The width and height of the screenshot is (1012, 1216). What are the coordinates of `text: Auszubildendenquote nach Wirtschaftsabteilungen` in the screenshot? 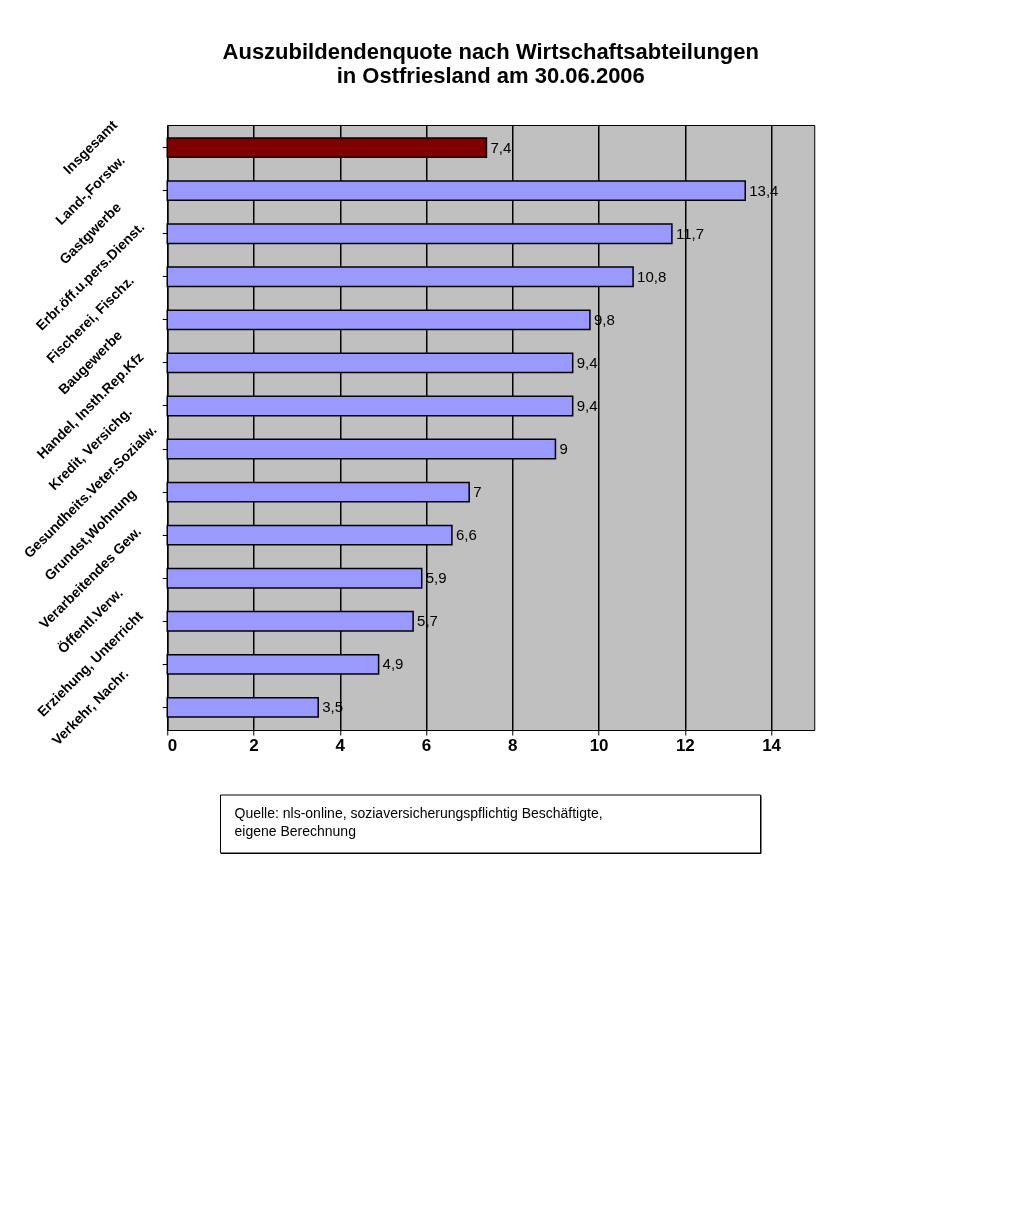 It's located at (490, 51).